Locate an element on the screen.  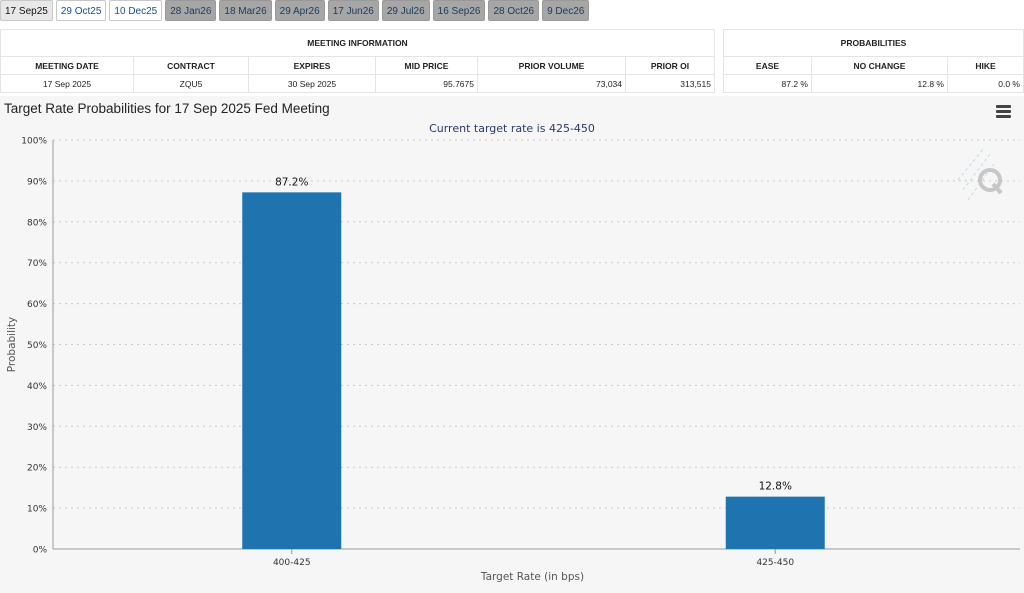
tab-meeting-0: 17 Sep25 is located at coordinates (26, 10).